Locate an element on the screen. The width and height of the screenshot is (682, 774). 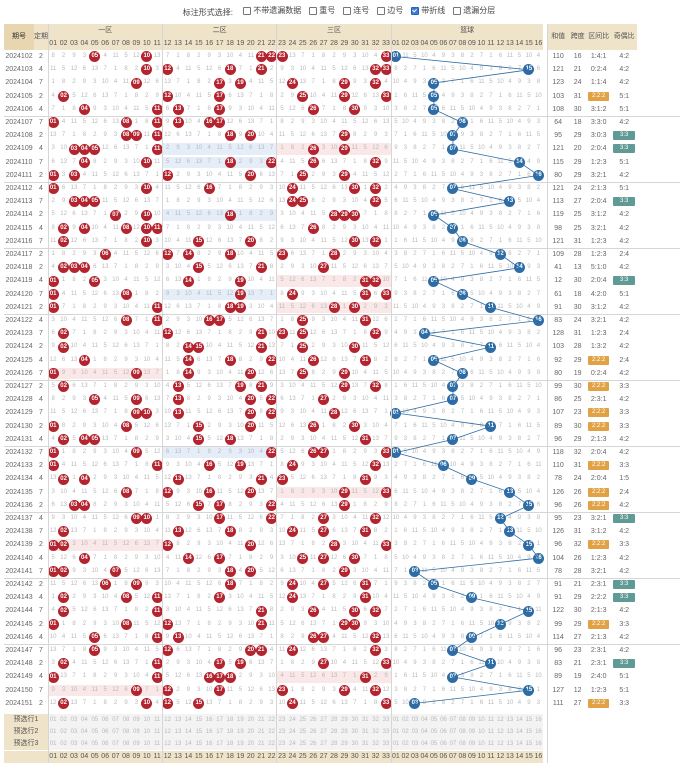
predict-red-cell: 24 is located at coordinates (292, 744).